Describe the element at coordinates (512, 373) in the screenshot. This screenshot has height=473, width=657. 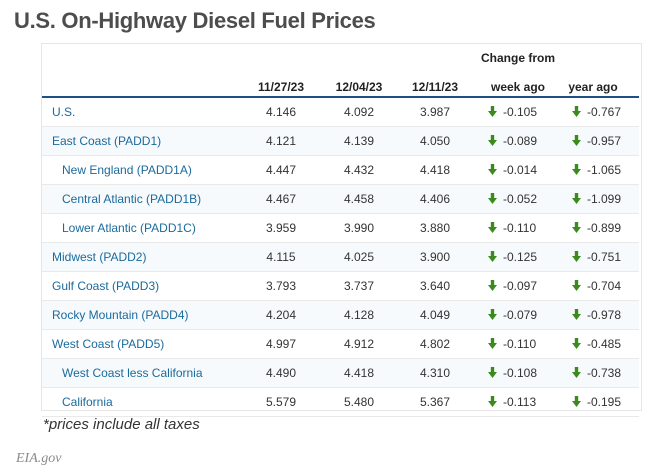
I see `change-week-ago: -0.108` at that location.